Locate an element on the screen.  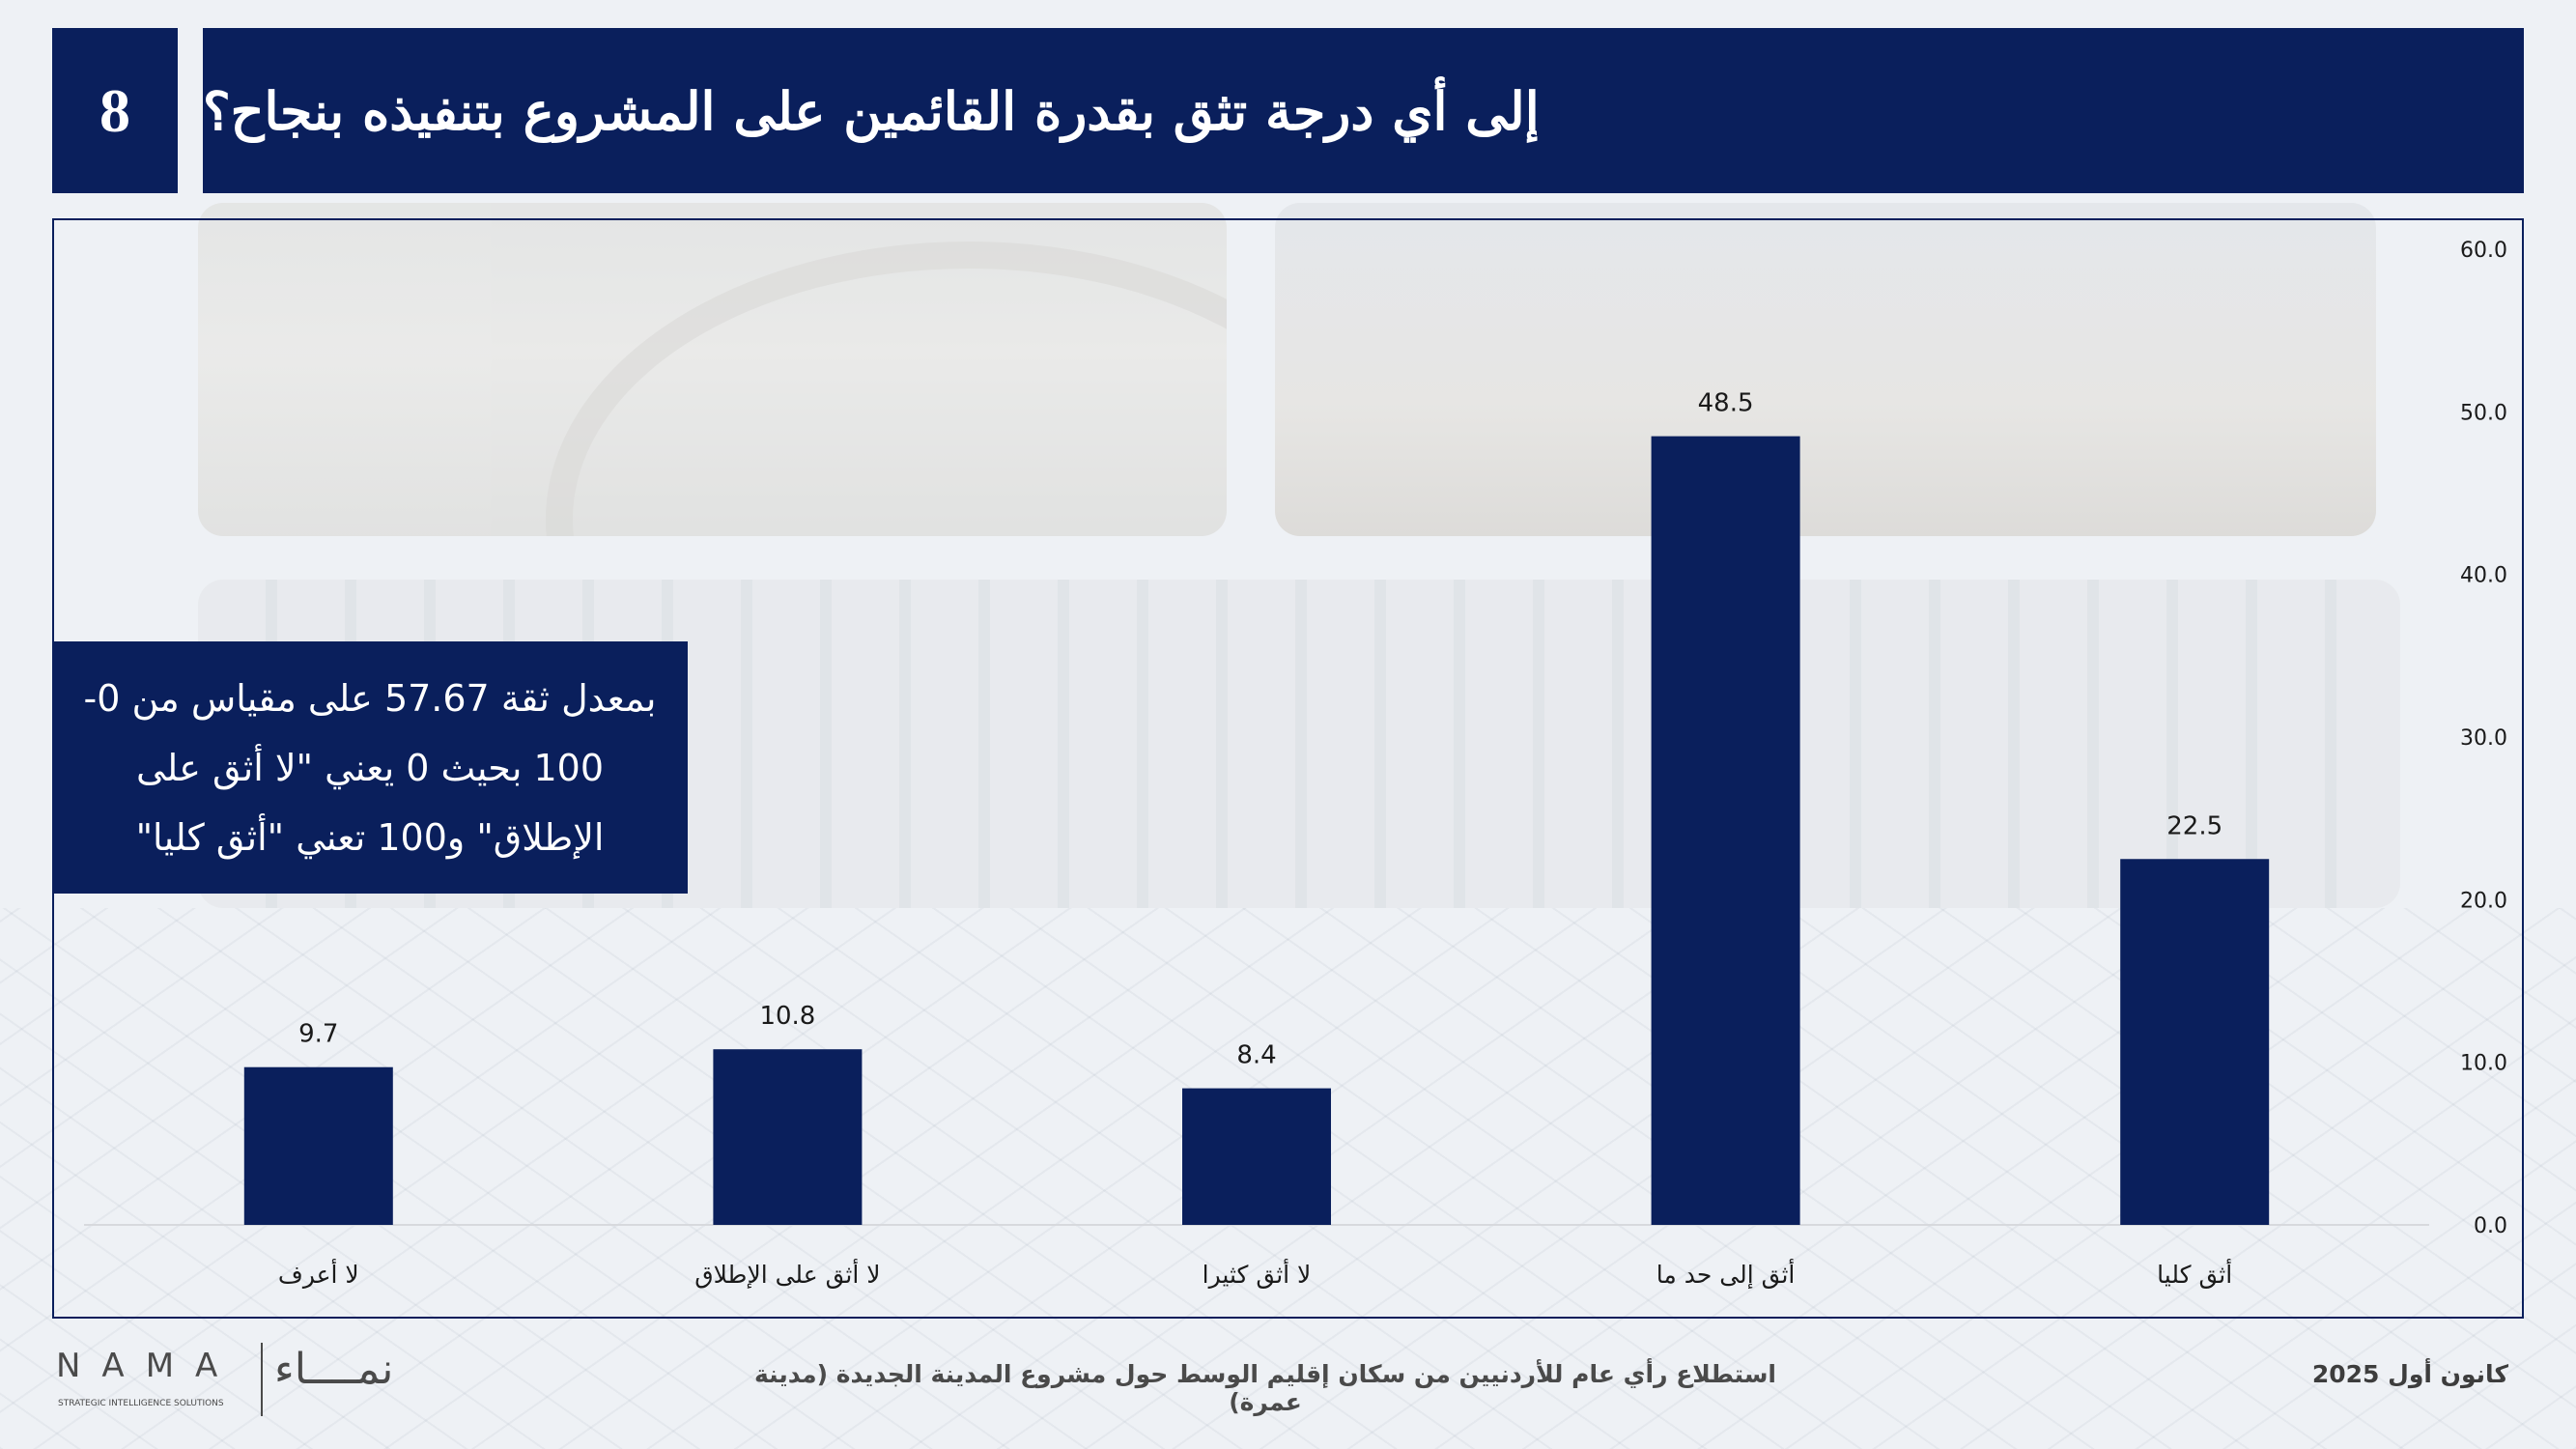
x-category-label: لا أثق كثيرا is located at coordinates (1257, 1273).